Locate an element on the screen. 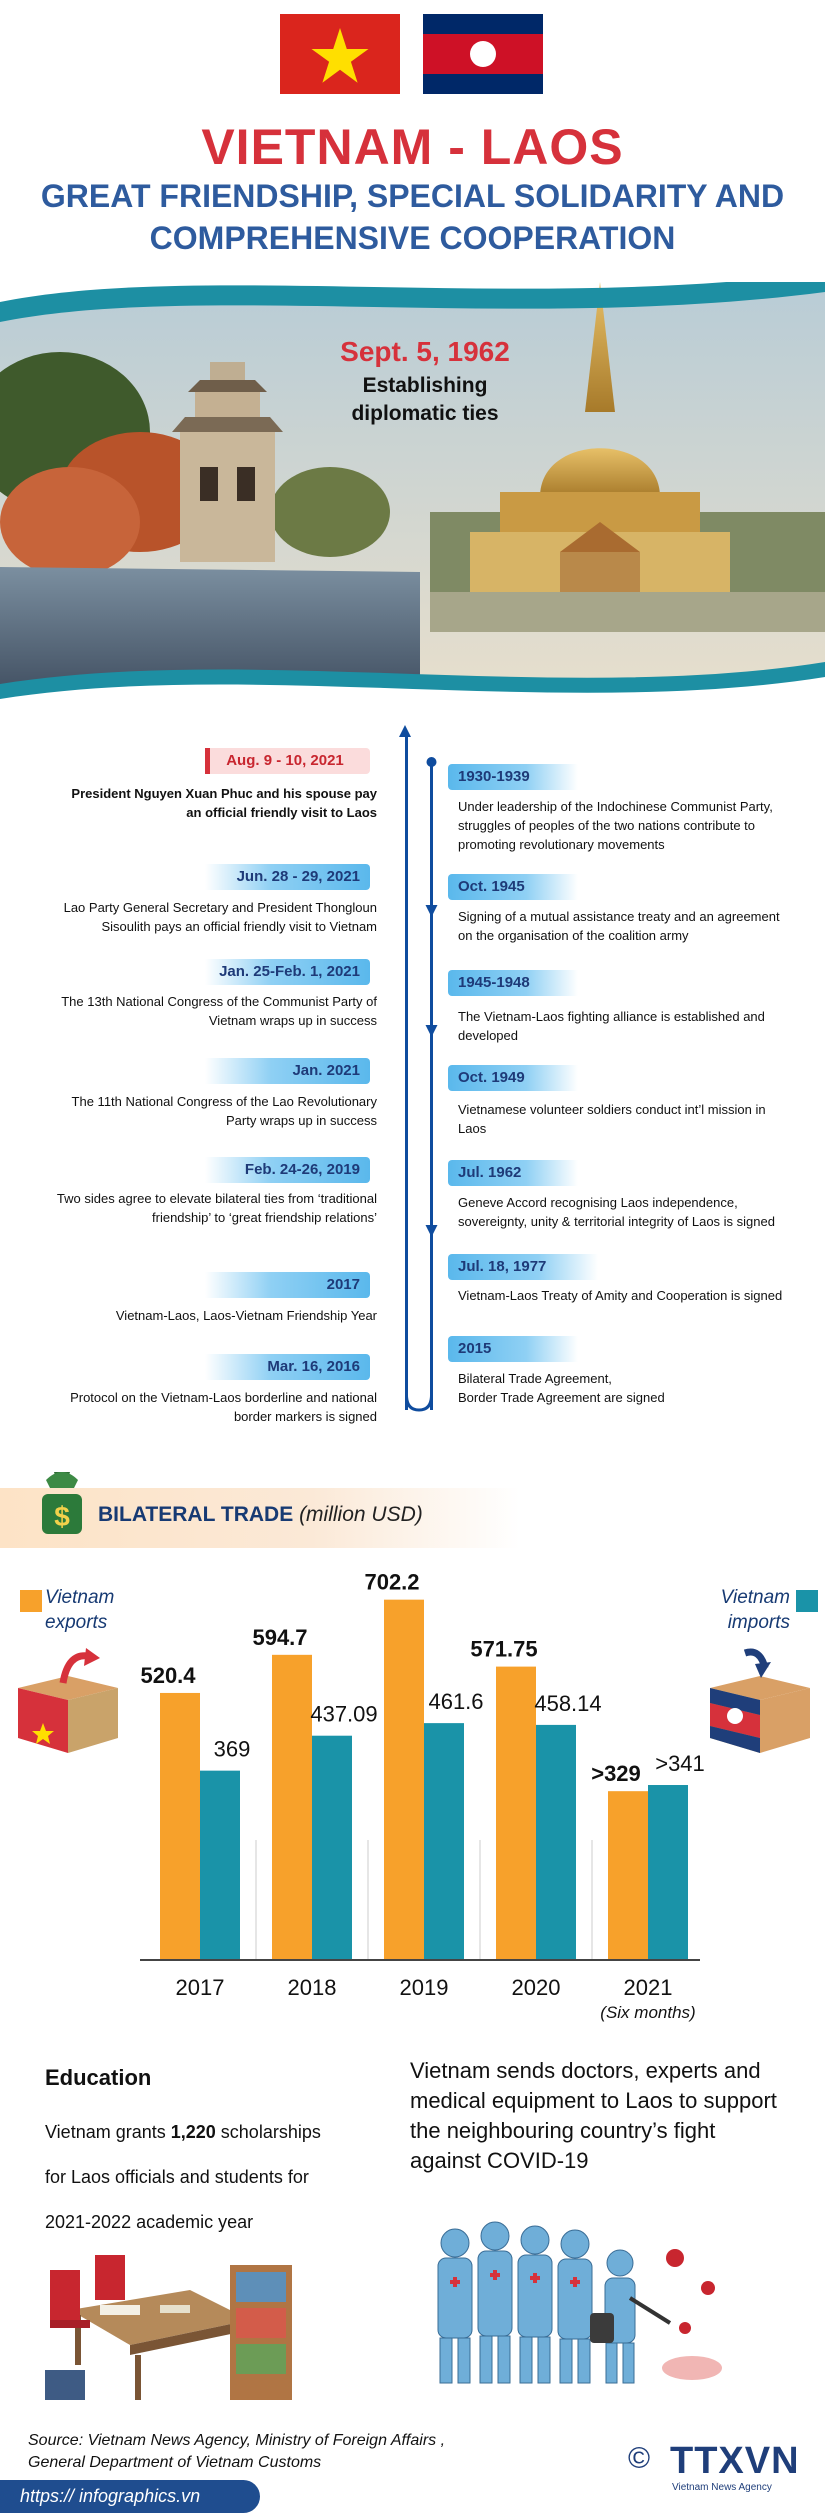  year-tick-label: 2018 is located at coordinates (312, 1987).